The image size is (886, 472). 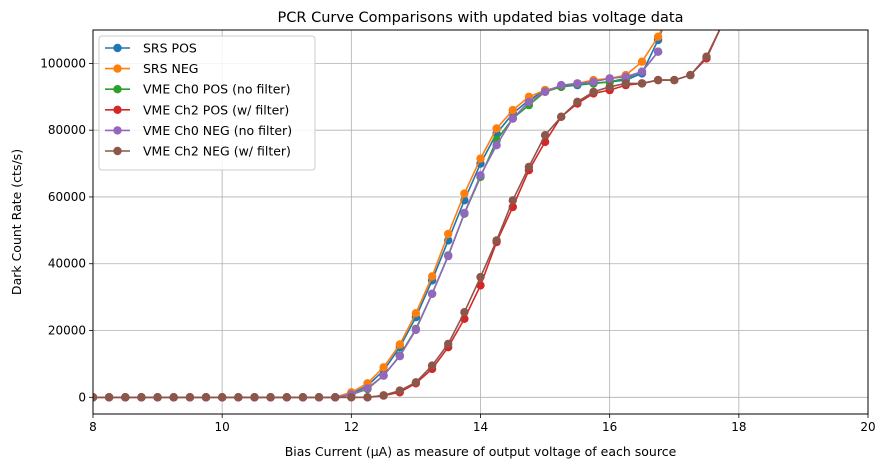 I want to click on legend-entry: VME Ch2 NEG (w/ filter), so click(x=198, y=151).